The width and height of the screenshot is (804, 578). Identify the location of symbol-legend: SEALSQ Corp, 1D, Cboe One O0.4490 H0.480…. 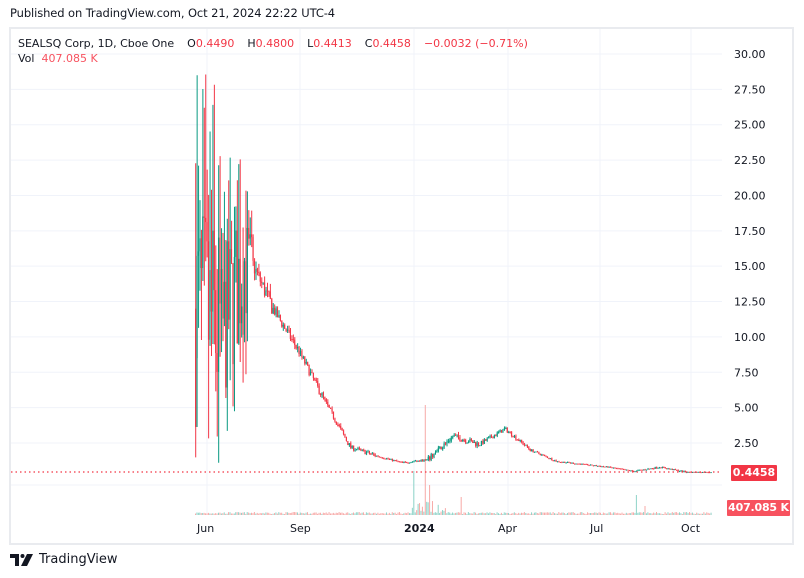
(273, 44).